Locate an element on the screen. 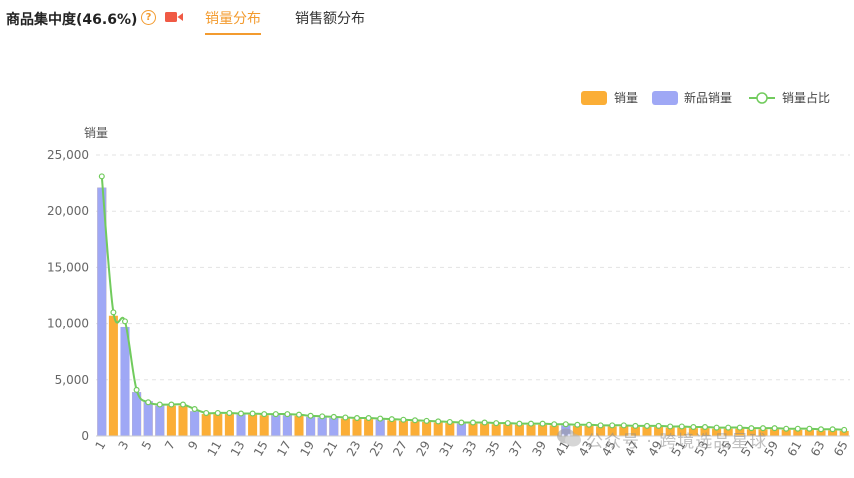  legend-item-new-sales: 新品销量 is located at coordinates (692, 97).